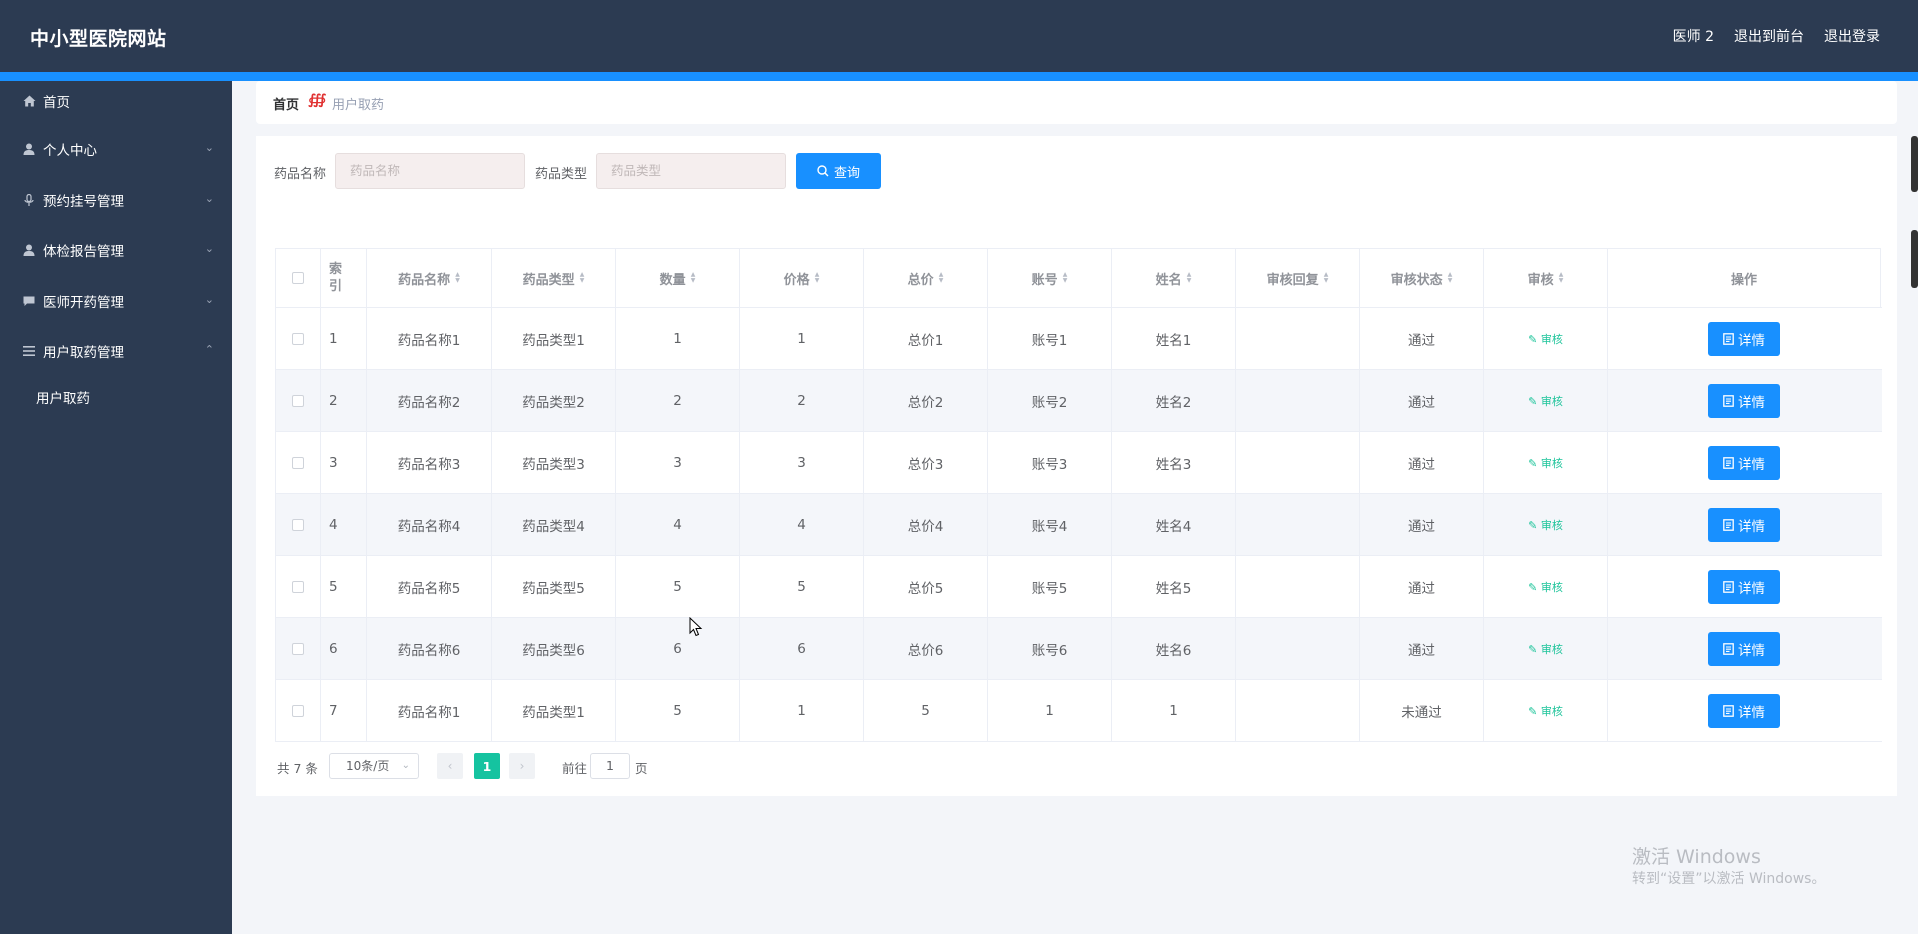 This screenshot has width=1918, height=934. What do you see at coordinates (1050, 648) in the screenshot?
I see `cell-account: 账号6` at bounding box center [1050, 648].